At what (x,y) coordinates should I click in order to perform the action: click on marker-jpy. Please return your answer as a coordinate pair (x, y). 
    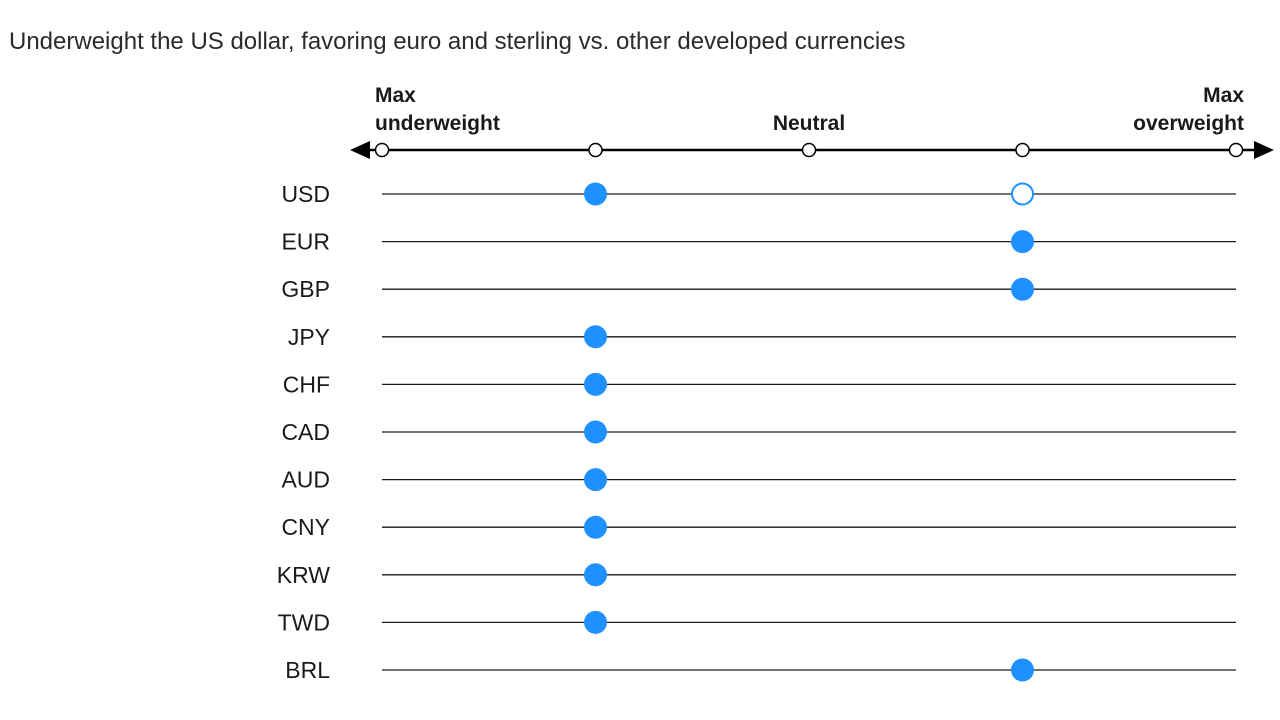
    Looking at the image, I should click on (595, 337).